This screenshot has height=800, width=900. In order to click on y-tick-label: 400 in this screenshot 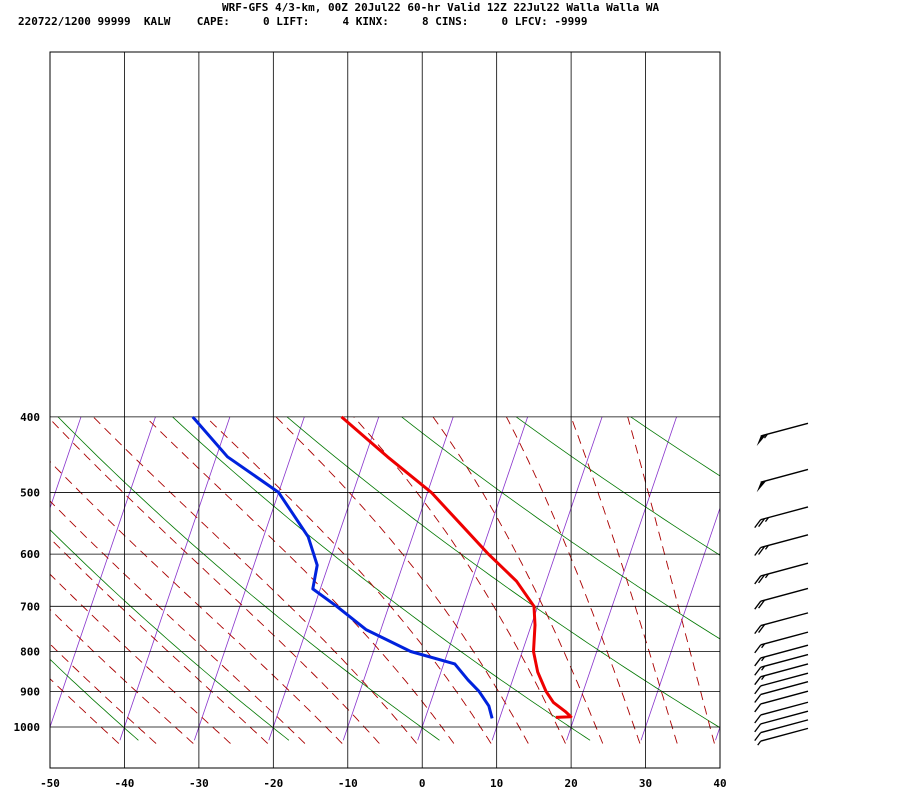, I will do `click(30, 417)`.